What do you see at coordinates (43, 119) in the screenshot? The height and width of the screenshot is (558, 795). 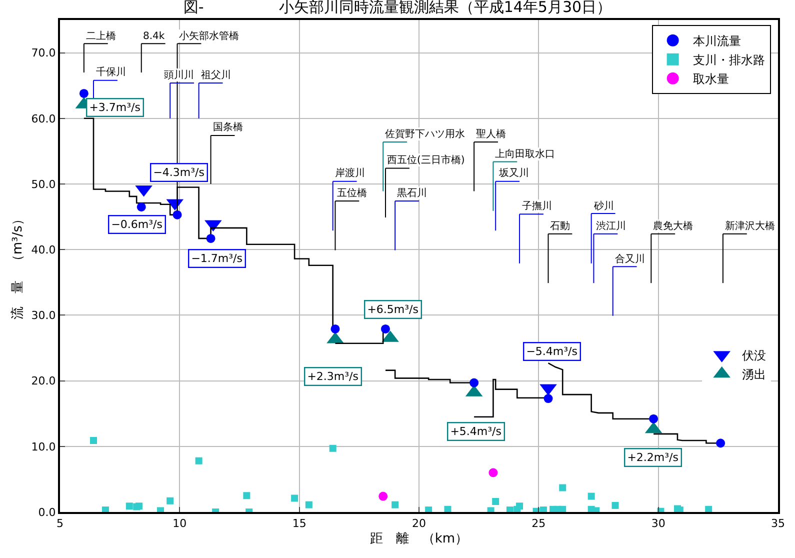 I see `y-tick-label: 60.0` at bounding box center [43, 119].